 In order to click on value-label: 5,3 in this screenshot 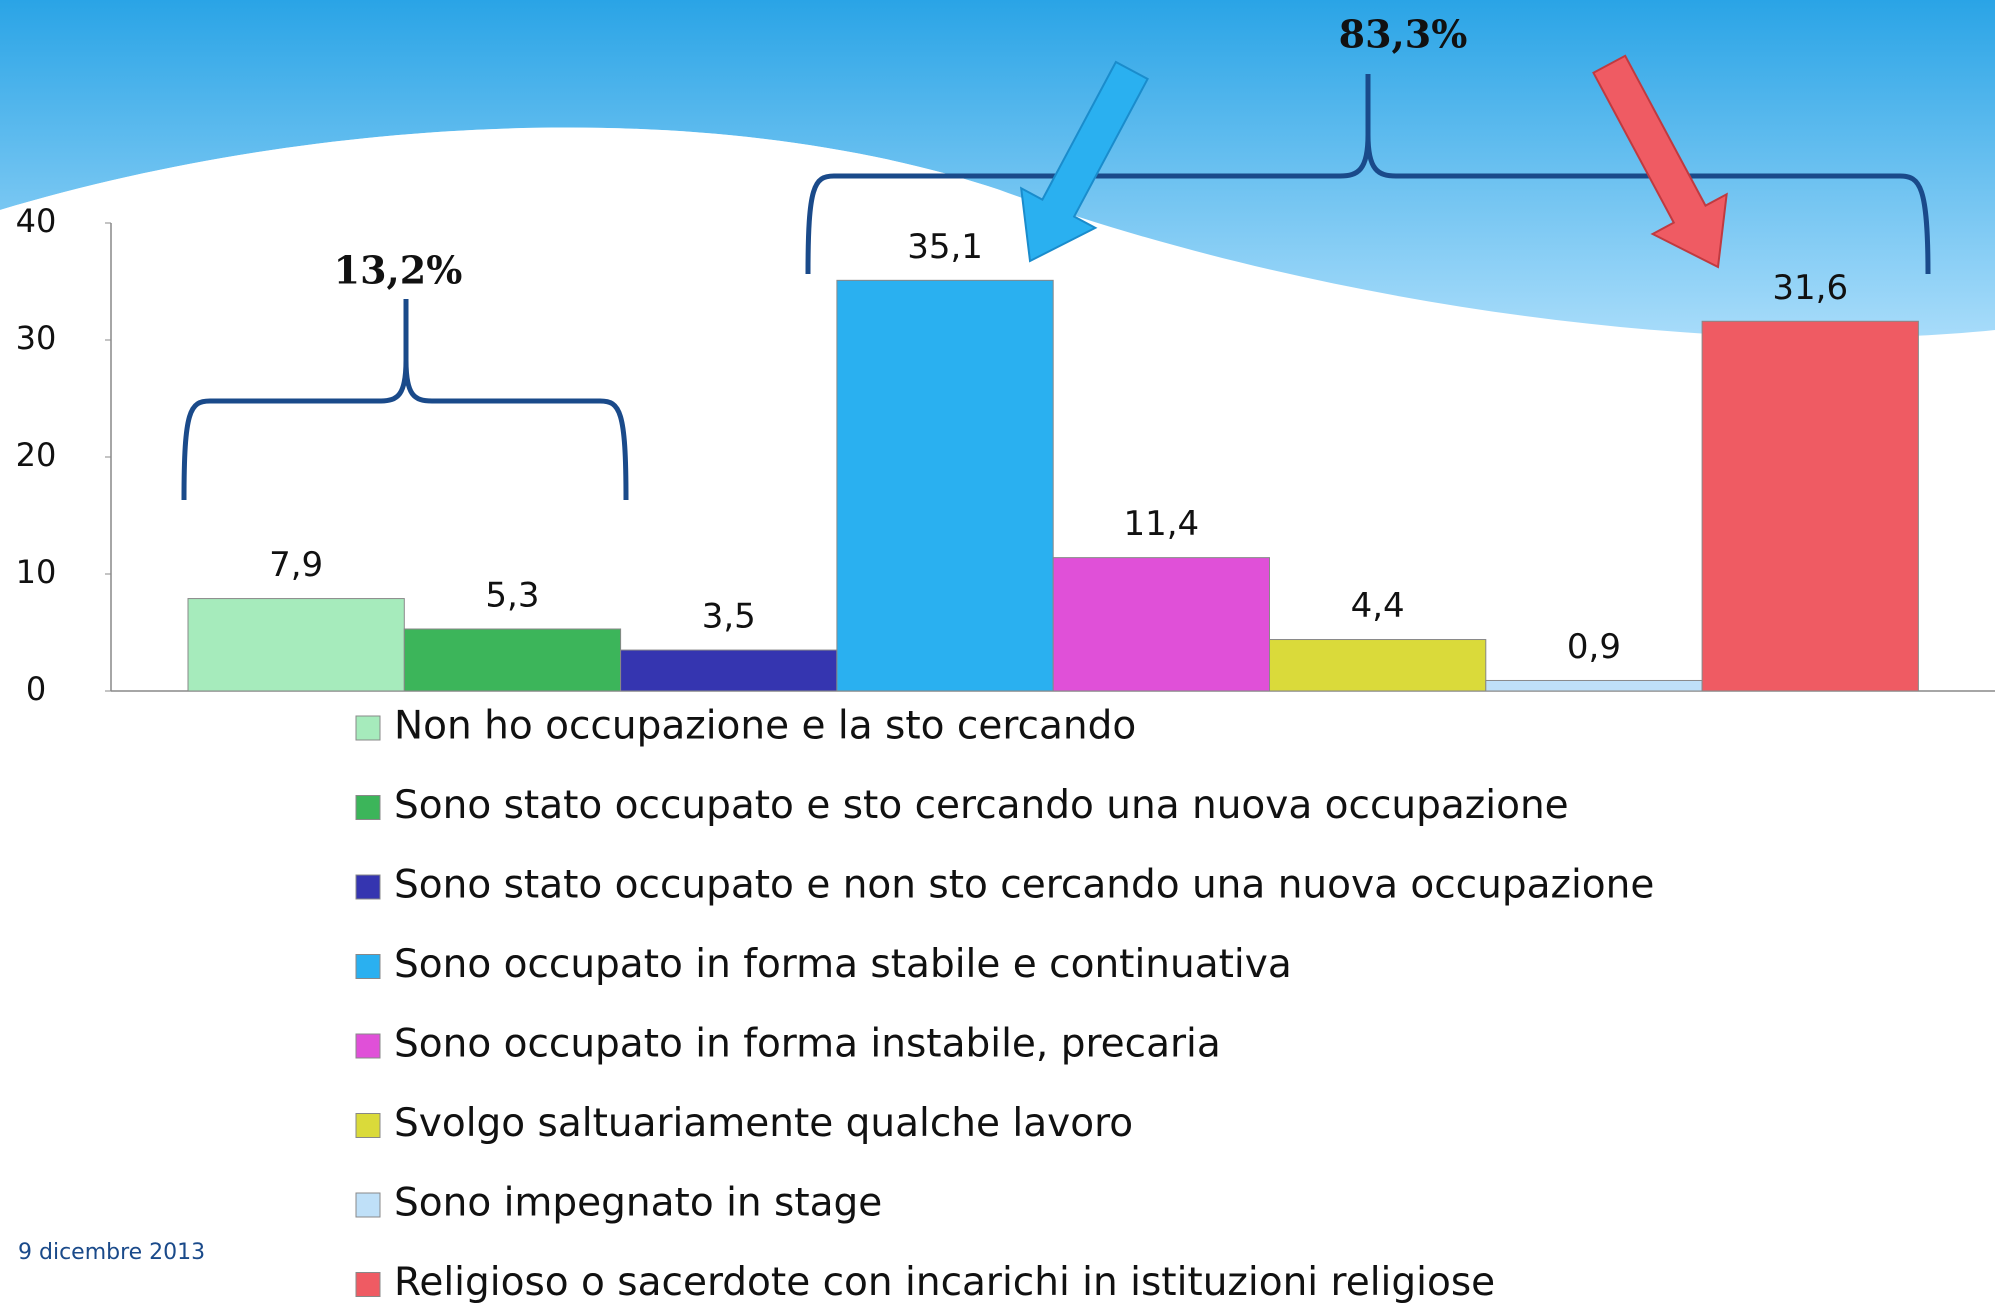, I will do `click(512, 595)`.